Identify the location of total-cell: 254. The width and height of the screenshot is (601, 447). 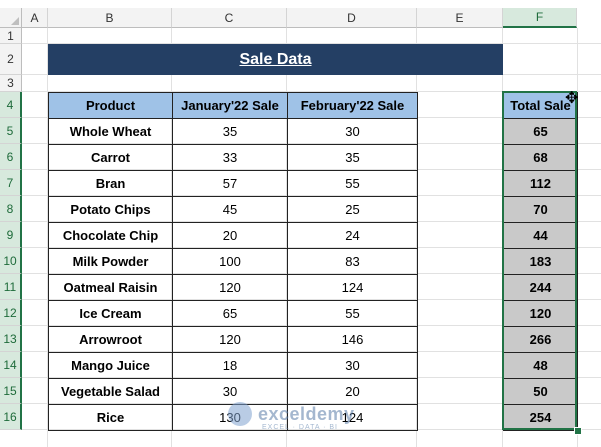
(540, 417).